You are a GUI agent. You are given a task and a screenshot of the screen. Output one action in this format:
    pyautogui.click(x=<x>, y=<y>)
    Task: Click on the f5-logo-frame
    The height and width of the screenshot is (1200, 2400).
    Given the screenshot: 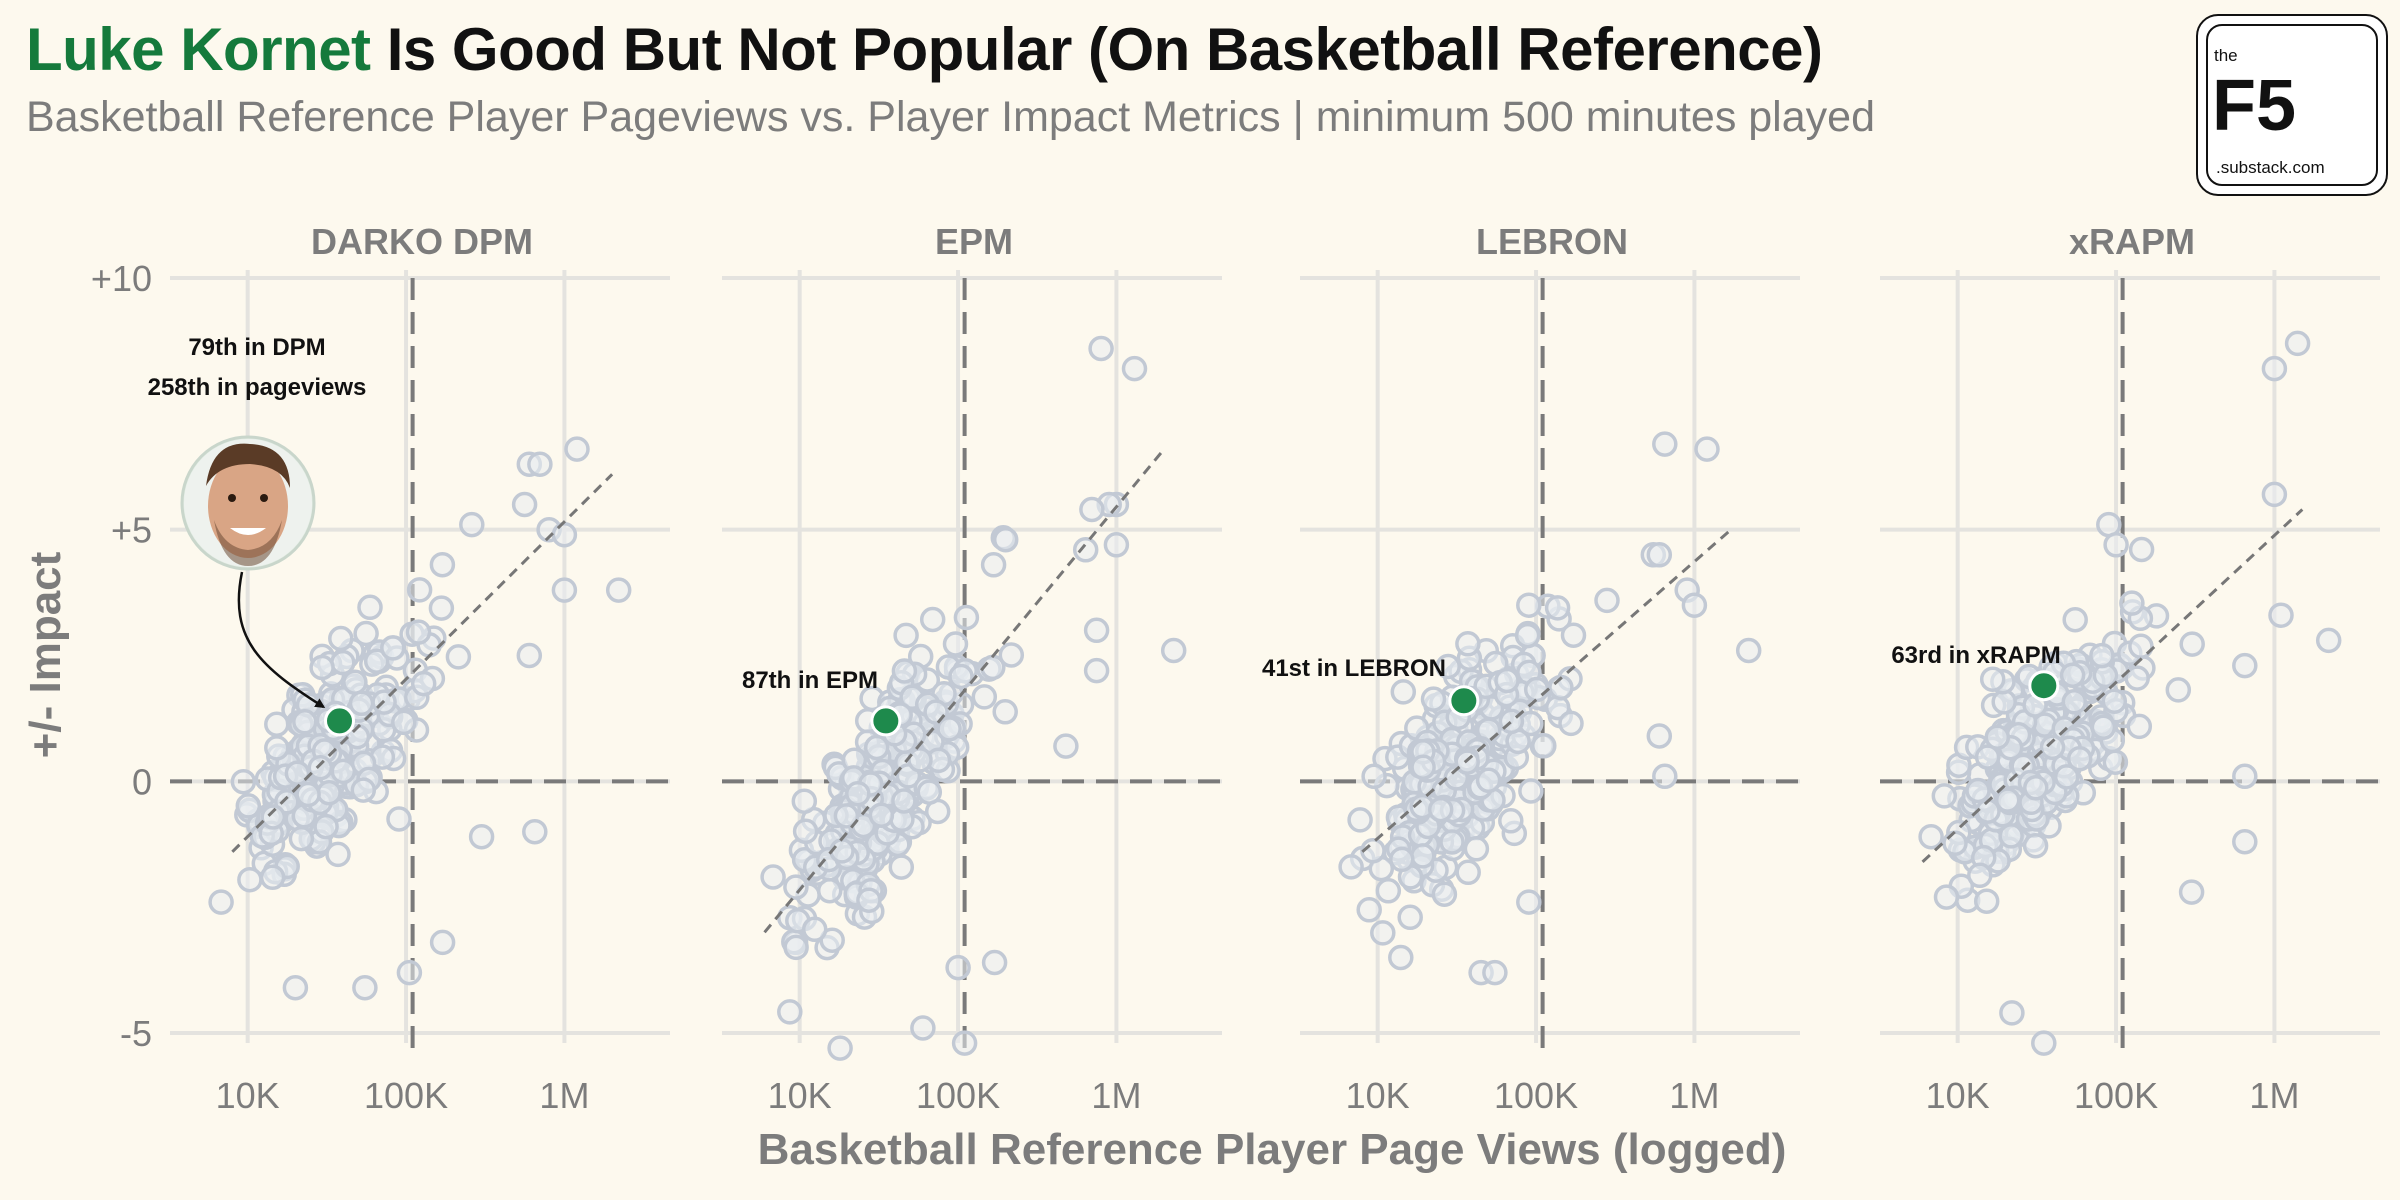 What is the action you would take?
    pyautogui.click(x=2292, y=105)
    